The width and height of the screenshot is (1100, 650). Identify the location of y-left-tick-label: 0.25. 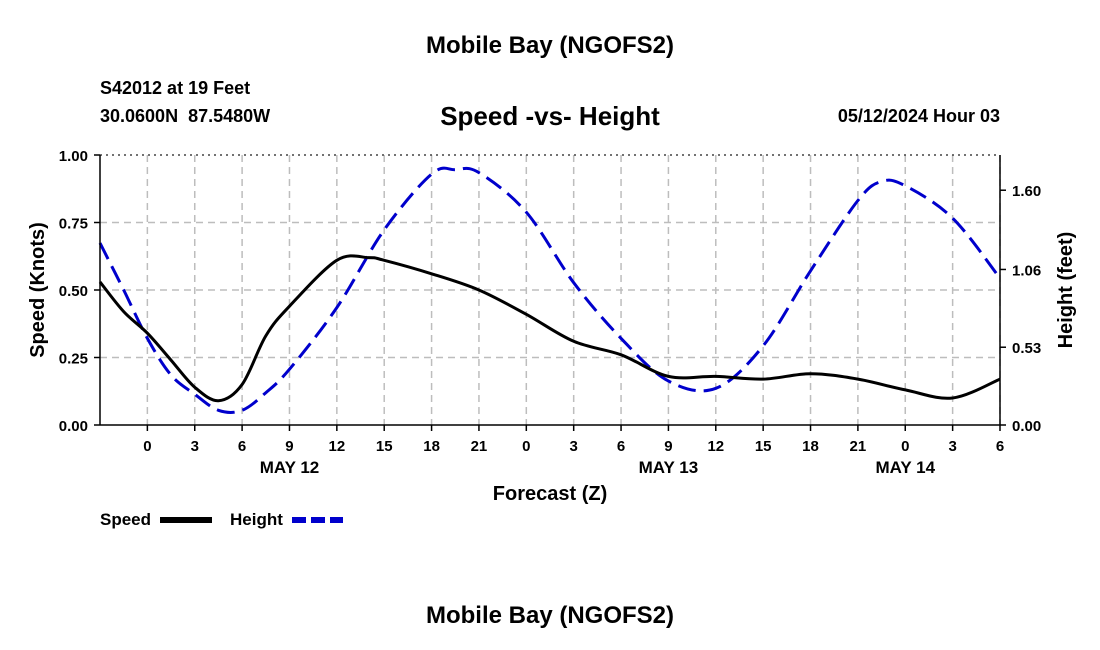
(73, 359).